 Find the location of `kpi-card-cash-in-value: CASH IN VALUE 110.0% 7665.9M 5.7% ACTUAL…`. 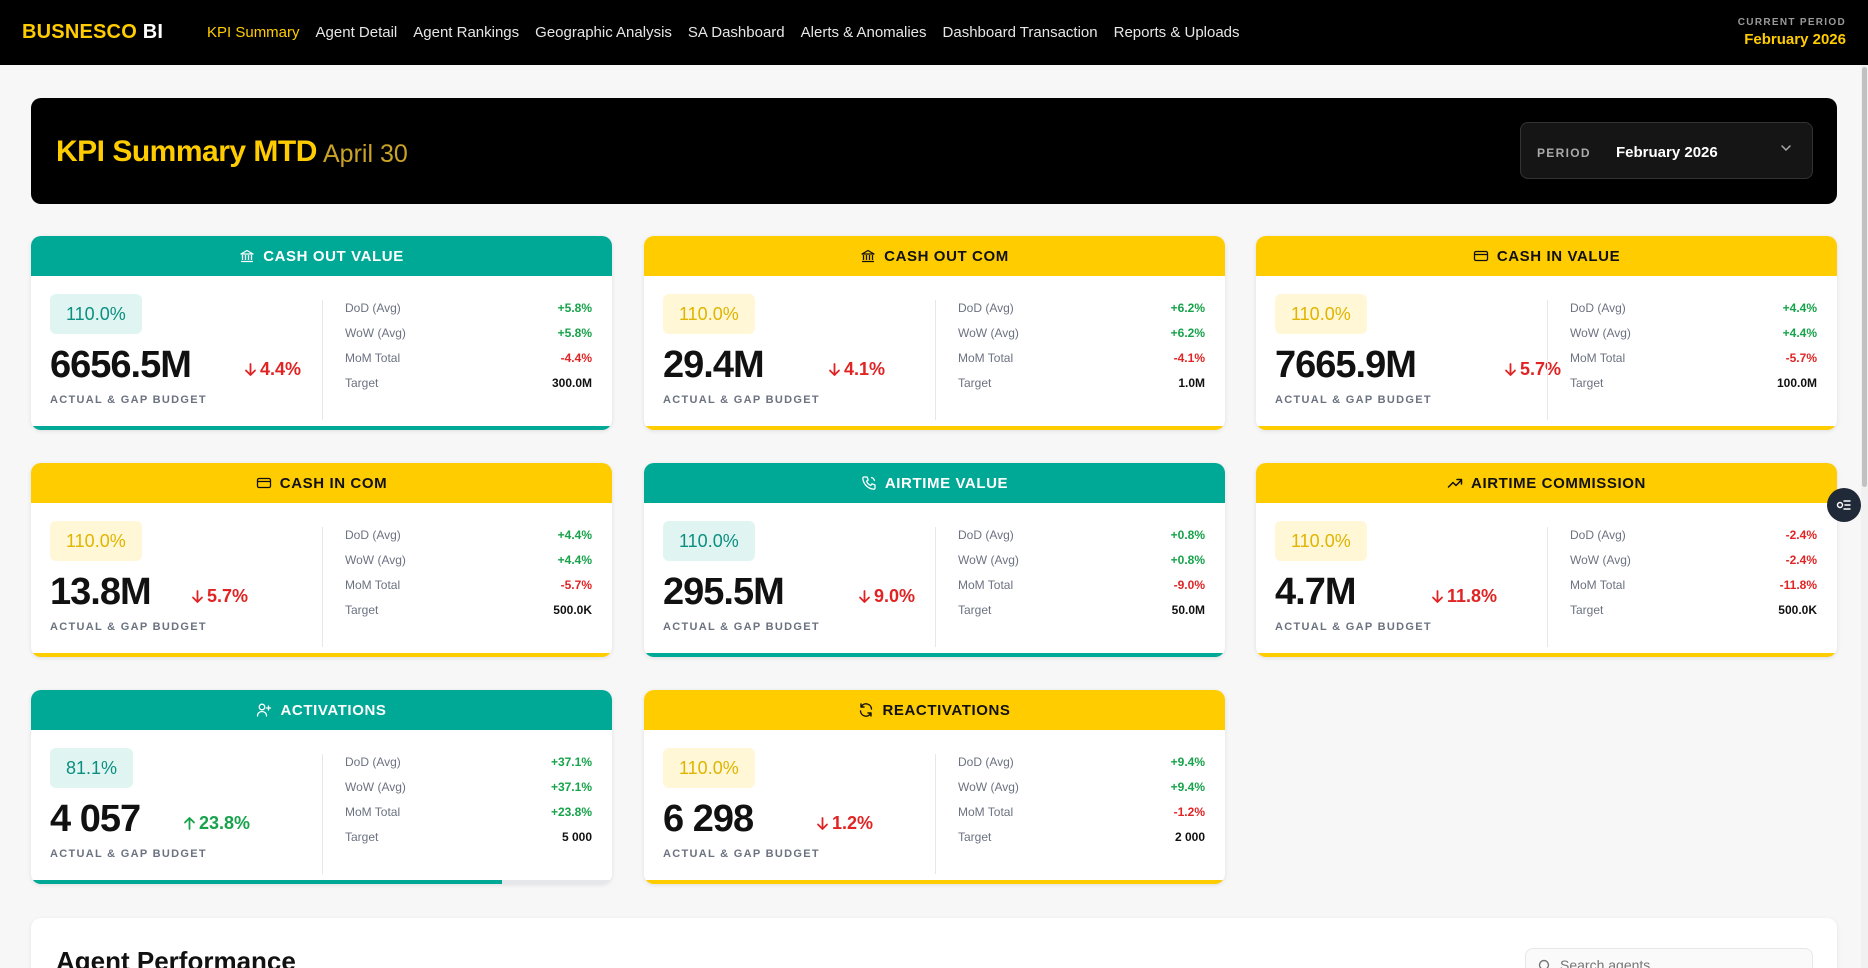

kpi-card-cash-in-value: CASH IN VALUE 110.0% 7665.9M 5.7% ACTUAL… is located at coordinates (1546, 333).